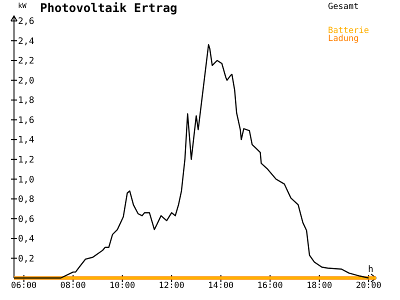 The height and width of the screenshot is (300, 400). Describe the element at coordinates (73, 286) in the screenshot. I see `x-tick-label: 08:00` at that location.